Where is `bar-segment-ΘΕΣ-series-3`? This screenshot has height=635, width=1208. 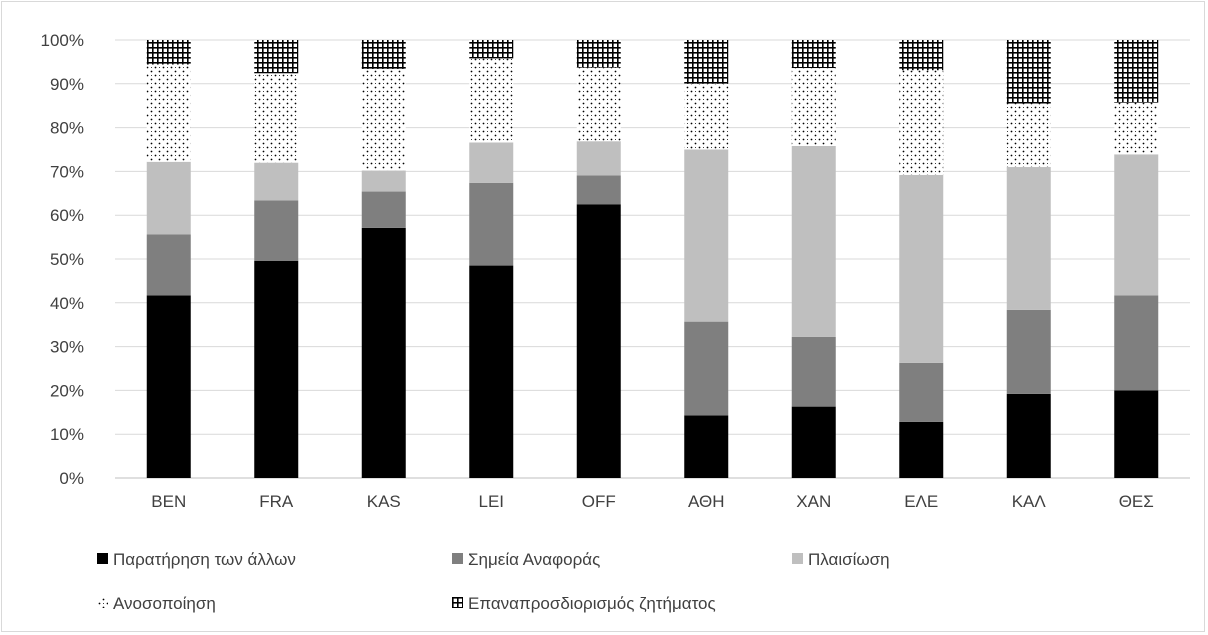 bar-segment-ΘΕΣ-series-3 is located at coordinates (1136, 225).